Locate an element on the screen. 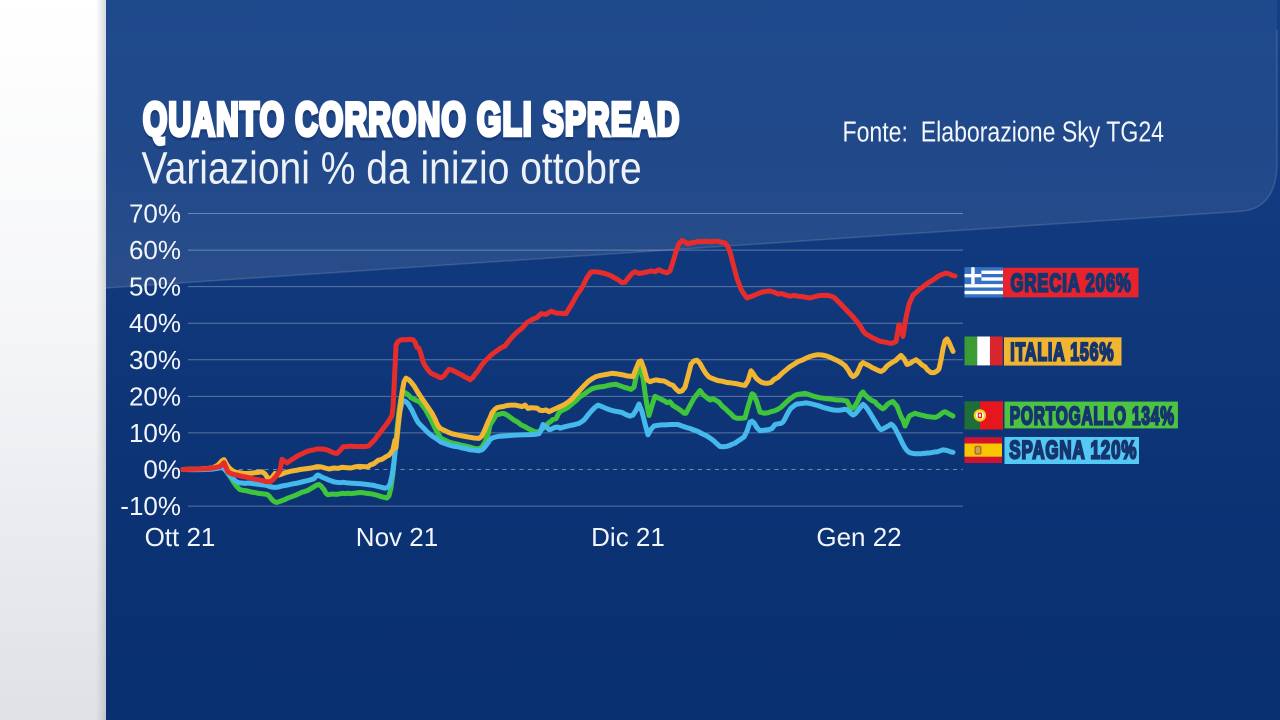 The width and height of the screenshot is (1280, 720). svg-text: Ott 21 is located at coordinates (180, 537).